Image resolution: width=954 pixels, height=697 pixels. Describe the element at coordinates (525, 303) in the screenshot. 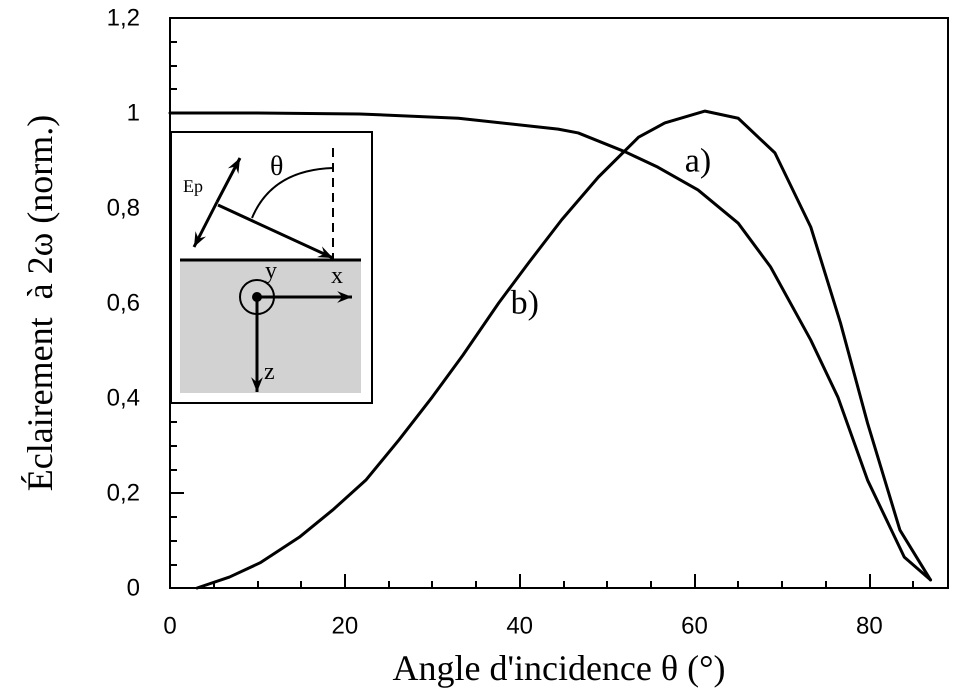

I see `series-label: b)` at that location.